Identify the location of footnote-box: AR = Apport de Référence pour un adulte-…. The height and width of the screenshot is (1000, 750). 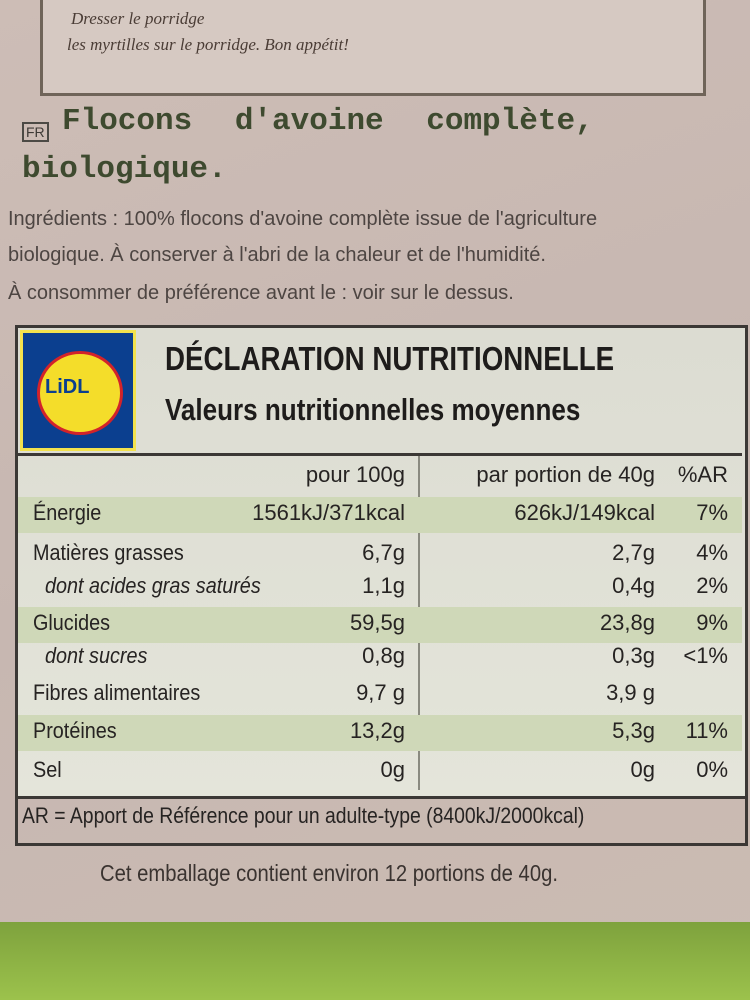
(381, 819).